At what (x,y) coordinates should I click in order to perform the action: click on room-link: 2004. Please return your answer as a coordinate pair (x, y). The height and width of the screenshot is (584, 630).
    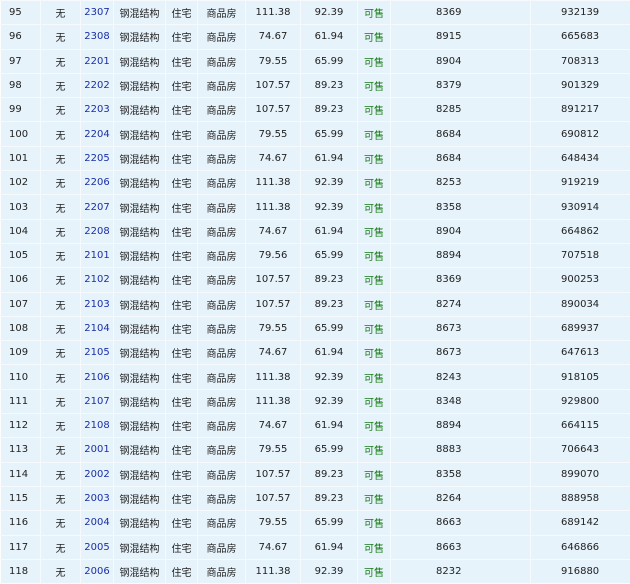
    Looking at the image, I should click on (97, 523).